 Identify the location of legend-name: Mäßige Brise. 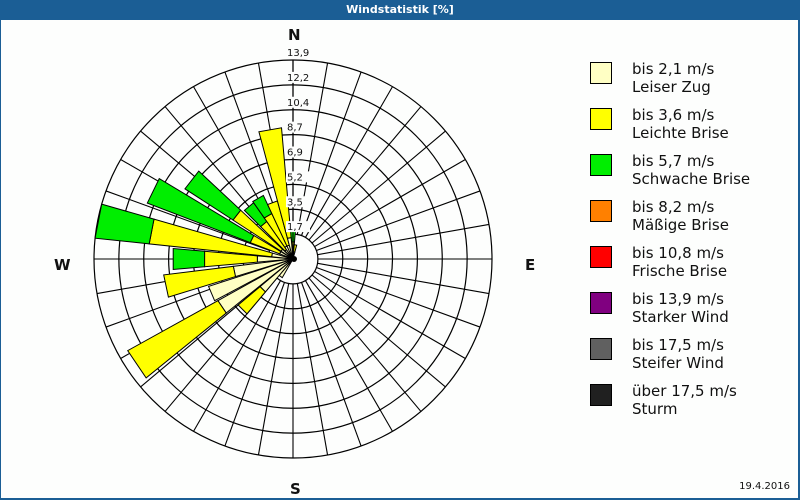
(680, 225).